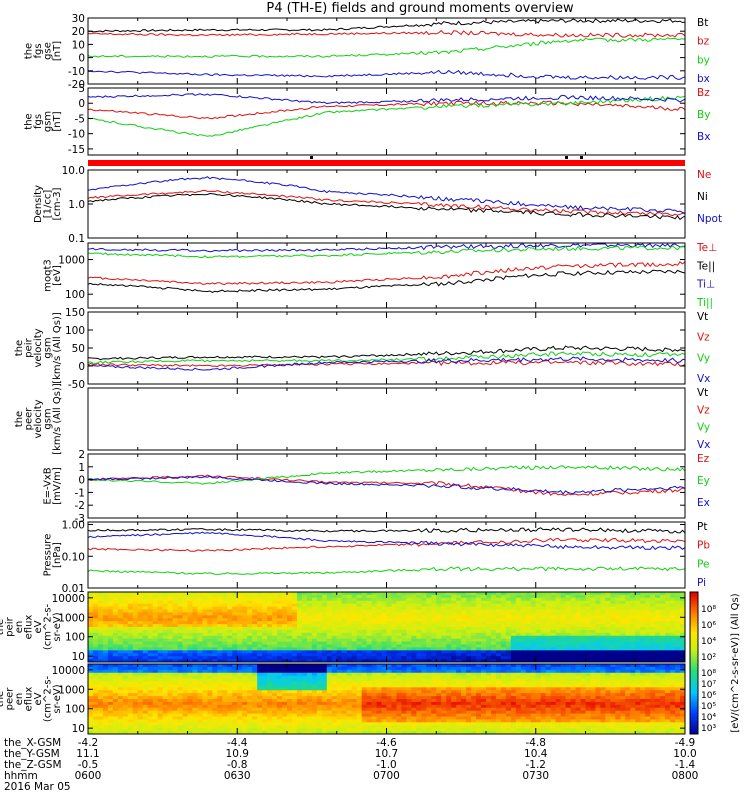  I want to click on ylabel-line: [km/s (All Qs)], so click(57, 348).